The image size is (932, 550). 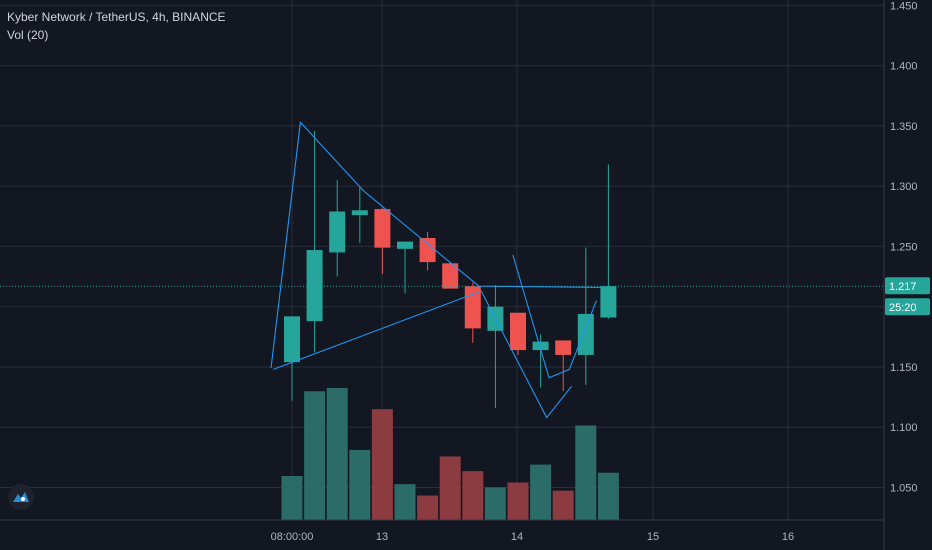 What do you see at coordinates (653, 537) in the screenshot?
I see `time-axis-tick: 15` at bounding box center [653, 537].